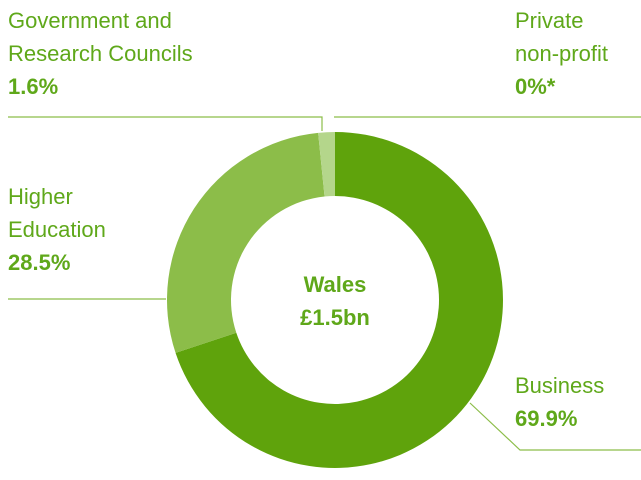  I want to click on label-higher-education: Higher Education 28.5%, so click(57, 229).